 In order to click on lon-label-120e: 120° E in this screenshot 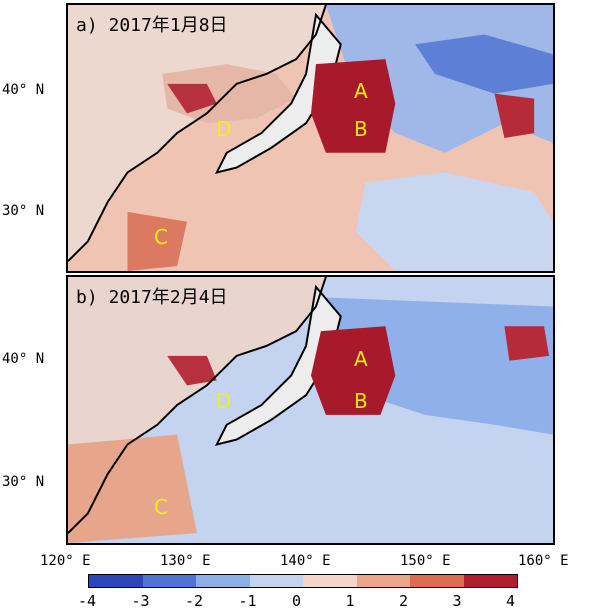, I will do `click(65, 561)`.